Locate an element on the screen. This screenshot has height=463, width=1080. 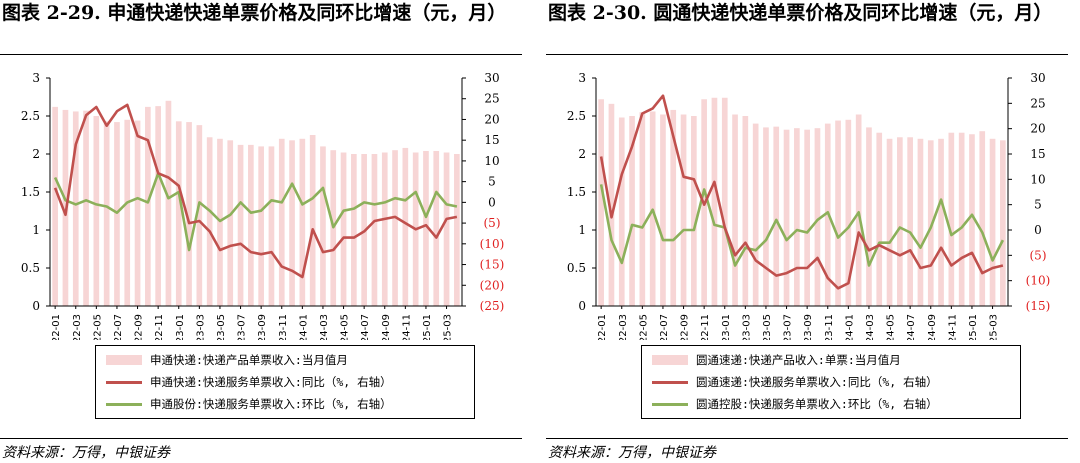
y-tick-label-right: 20 is located at coordinates (491, 119).